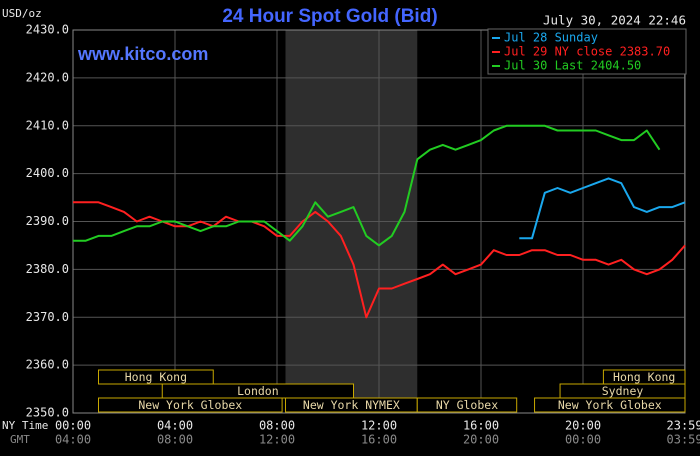 Image resolution: width=700 pixels, height=456 pixels. I want to click on session-label: New York NYMEX, so click(351, 405).